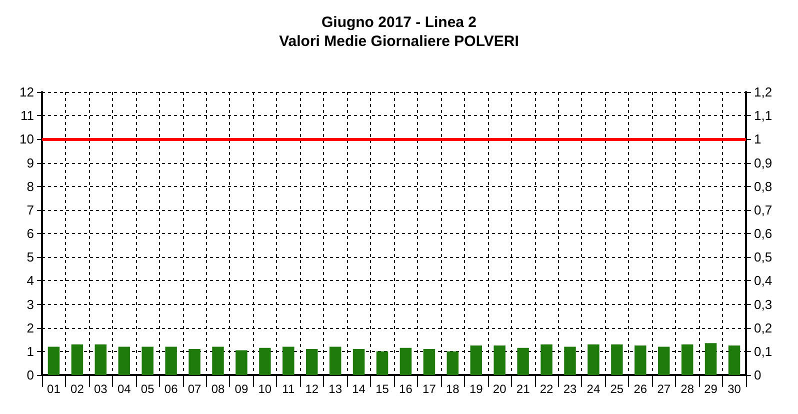  Describe the element at coordinates (101, 389) in the screenshot. I see `x-tick-label: 03` at that location.